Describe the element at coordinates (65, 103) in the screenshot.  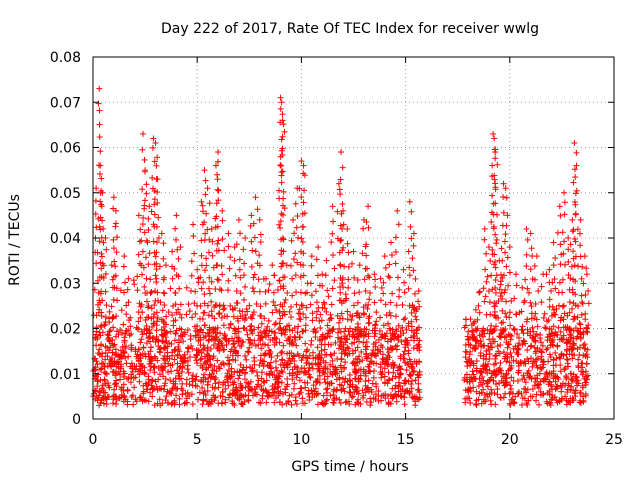
I see `y-tick-label: 0.07` at that location.